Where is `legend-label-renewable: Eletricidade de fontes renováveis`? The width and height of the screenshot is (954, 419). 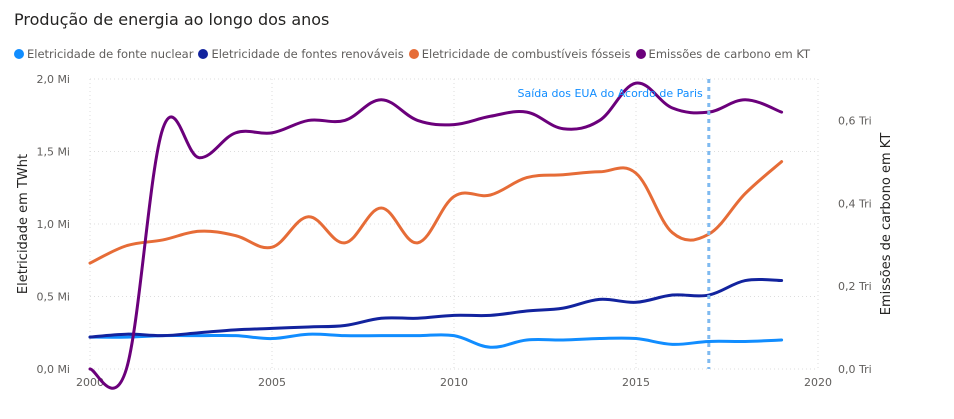
legend-label-renewable: Eletricidade de fontes renováveis is located at coordinates (307, 54).